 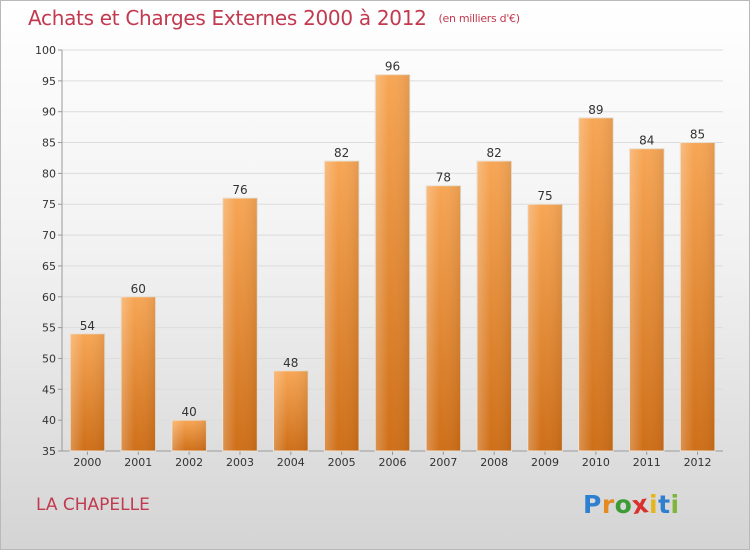 What do you see at coordinates (544, 196) in the screenshot?
I see `value-label-2009: 75` at bounding box center [544, 196].